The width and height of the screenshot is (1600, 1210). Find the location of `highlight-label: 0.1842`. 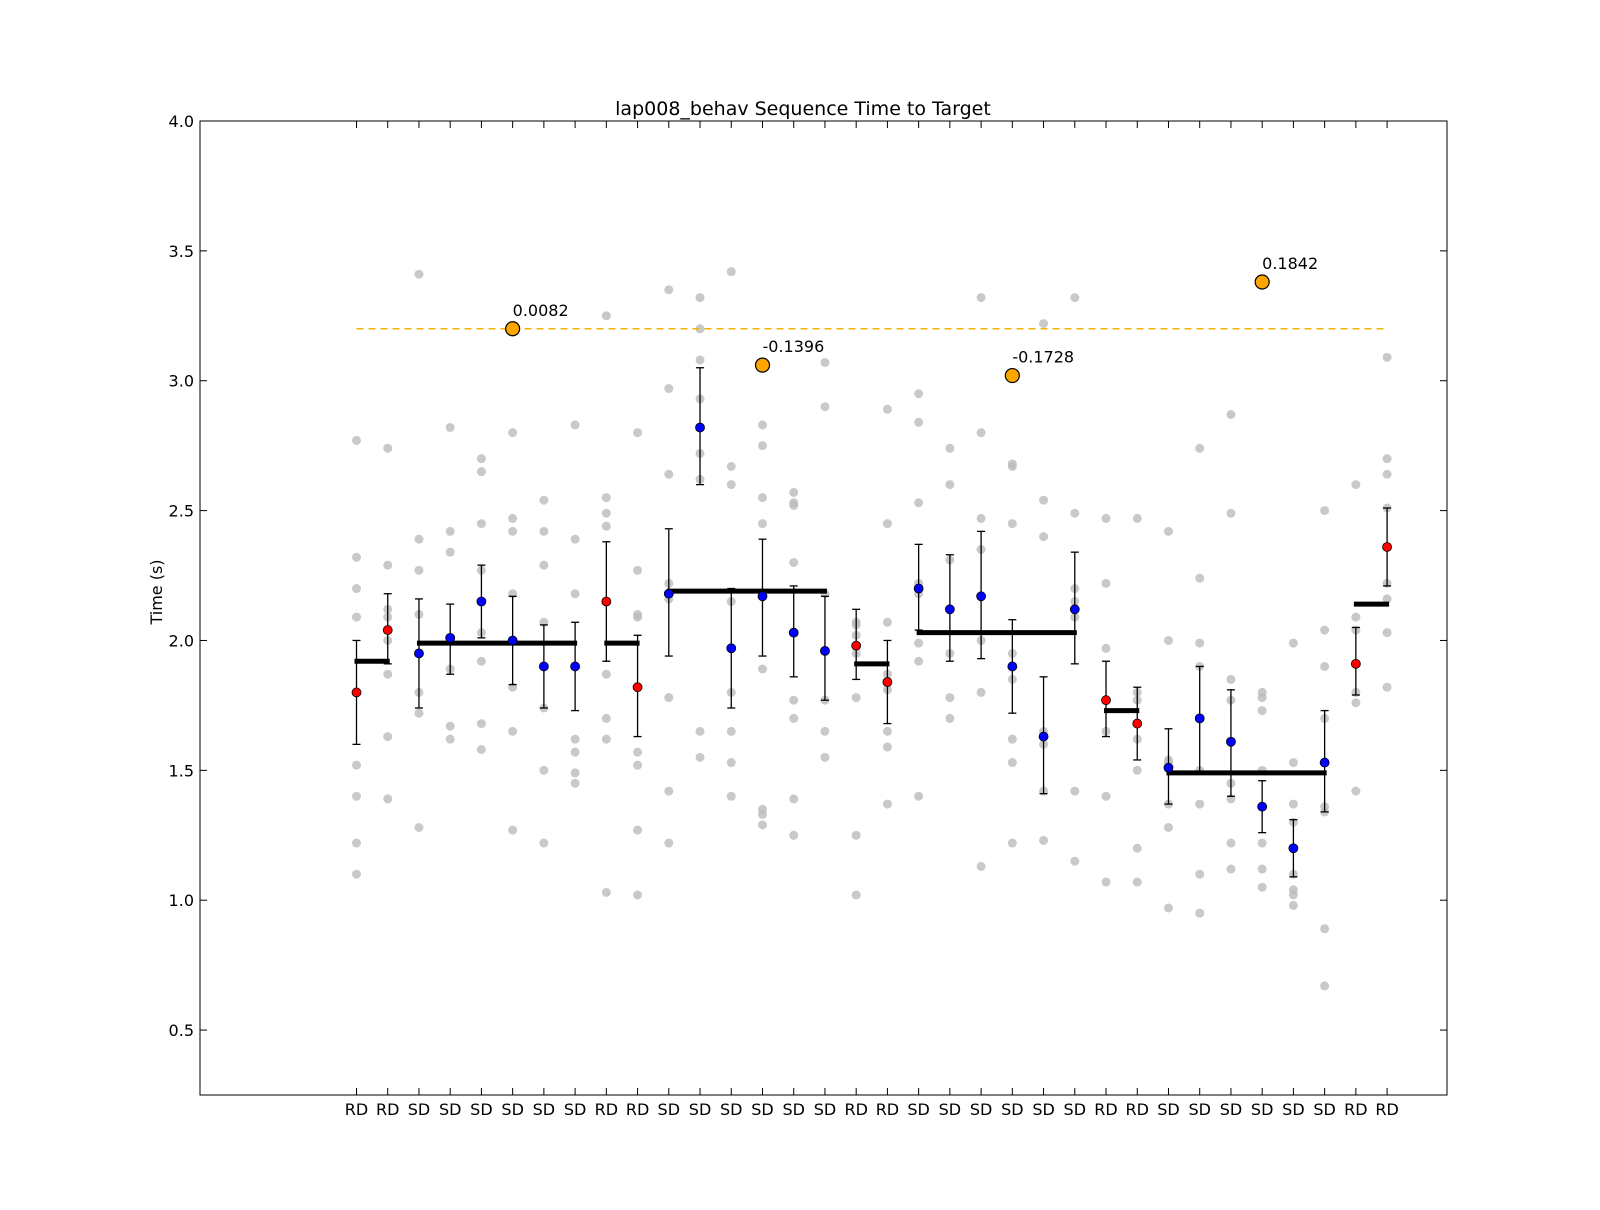

highlight-label: 0.1842 is located at coordinates (1290, 263).